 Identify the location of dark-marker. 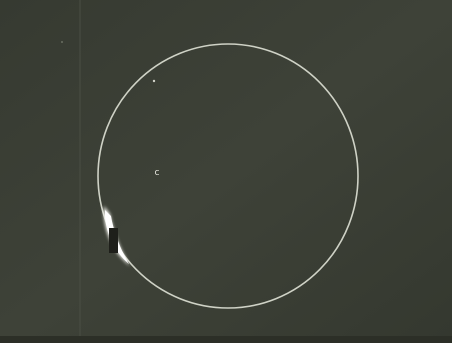
(113, 240).